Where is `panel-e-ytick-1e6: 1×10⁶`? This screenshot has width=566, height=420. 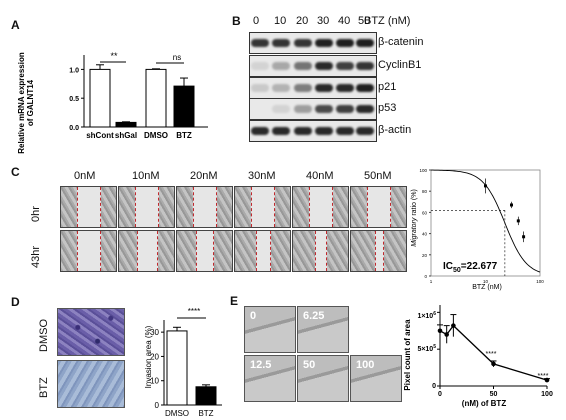 panel-e-ytick-1e6: 1×10⁶ is located at coordinates (426, 315).